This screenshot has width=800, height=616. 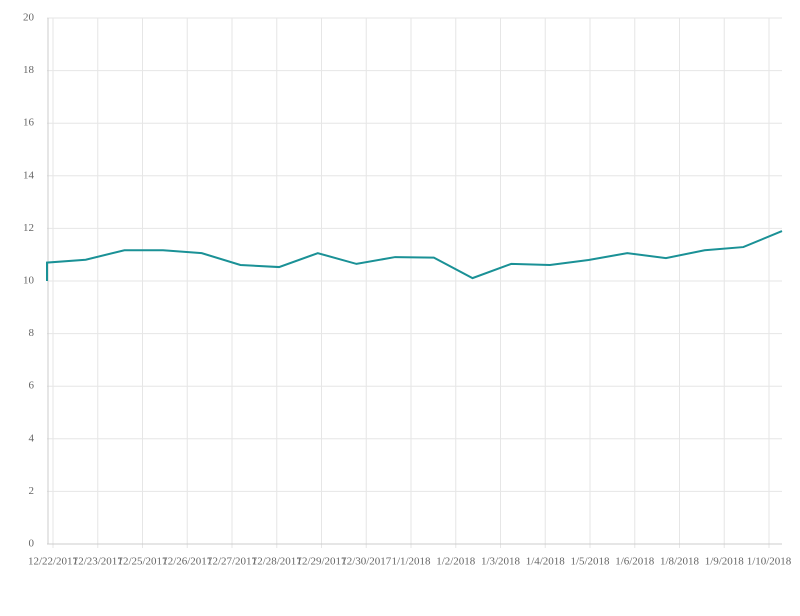 What do you see at coordinates (53, 562) in the screenshot?
I see `x-tick-label: 12/22/2017` at bounding box center [53, 562].